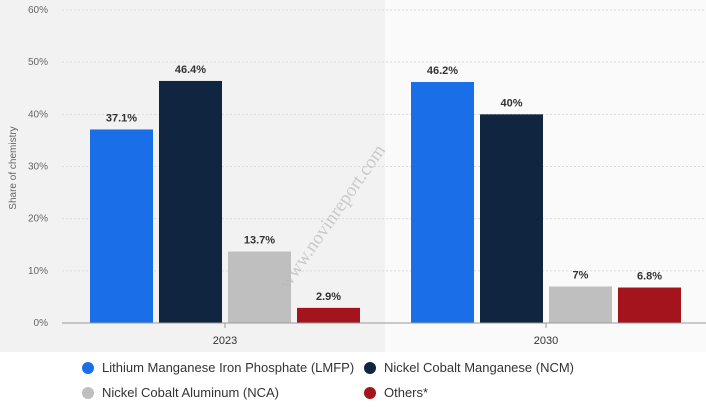 This screenshot has width=706, height=409. What do you see at coordinates (581, 275) in the screenshot?
I see `data-label: 7%` at bounding box center [581, 275].